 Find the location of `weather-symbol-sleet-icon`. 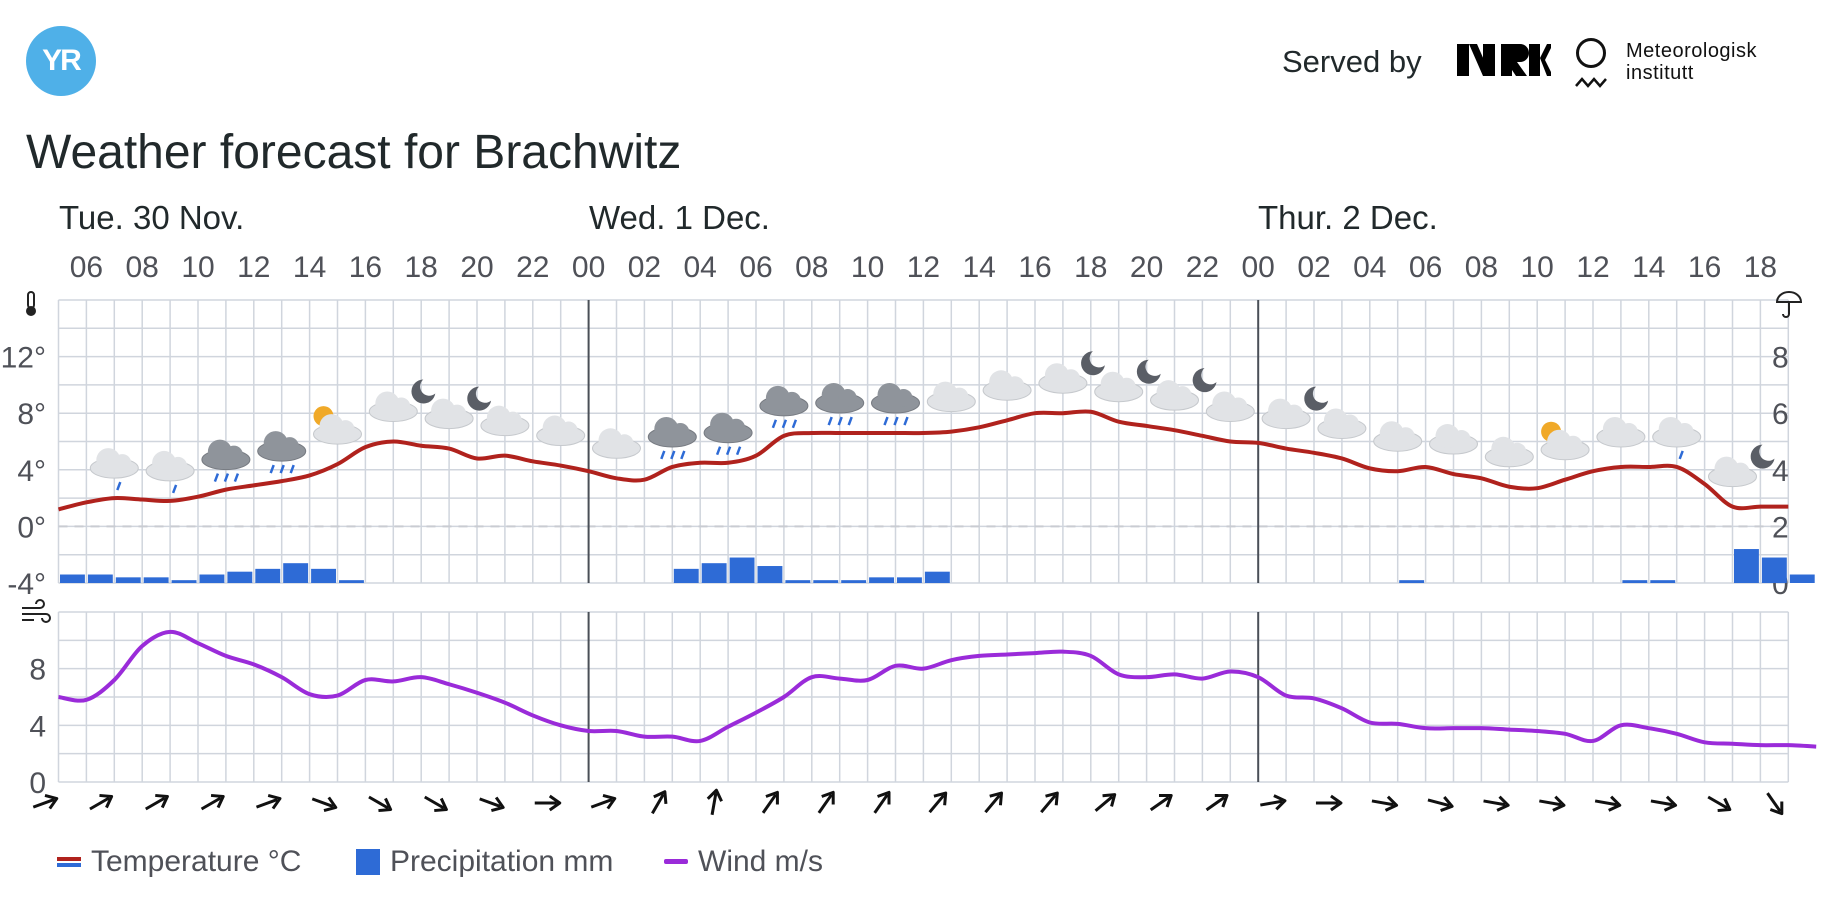

weather-symbol-sleet-icon is located at coordinates (114, 469).